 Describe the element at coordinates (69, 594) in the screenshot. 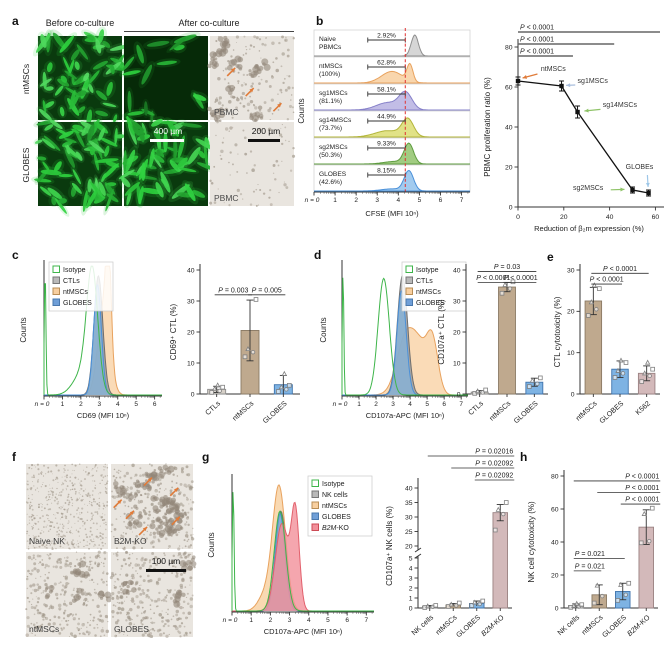

I see `micrograph-ntmscs-nk` at that location.